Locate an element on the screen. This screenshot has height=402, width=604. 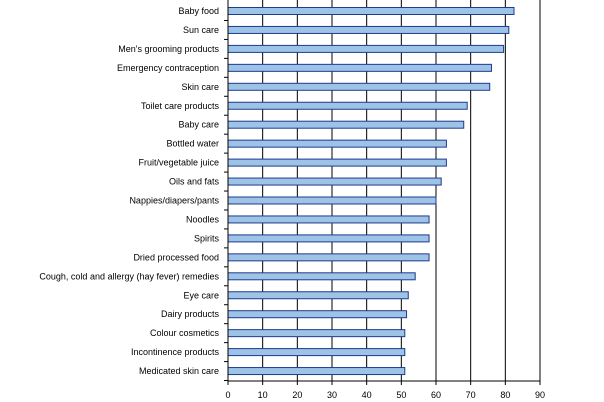
category-label: Incontinence products is located at coordinates (175, 352).